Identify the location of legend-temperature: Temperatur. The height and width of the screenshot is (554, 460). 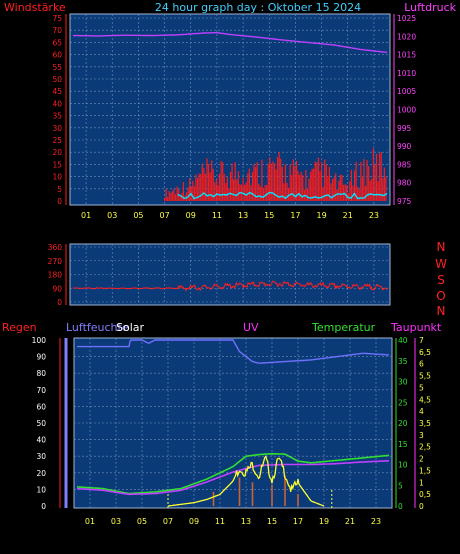
(343, 327).